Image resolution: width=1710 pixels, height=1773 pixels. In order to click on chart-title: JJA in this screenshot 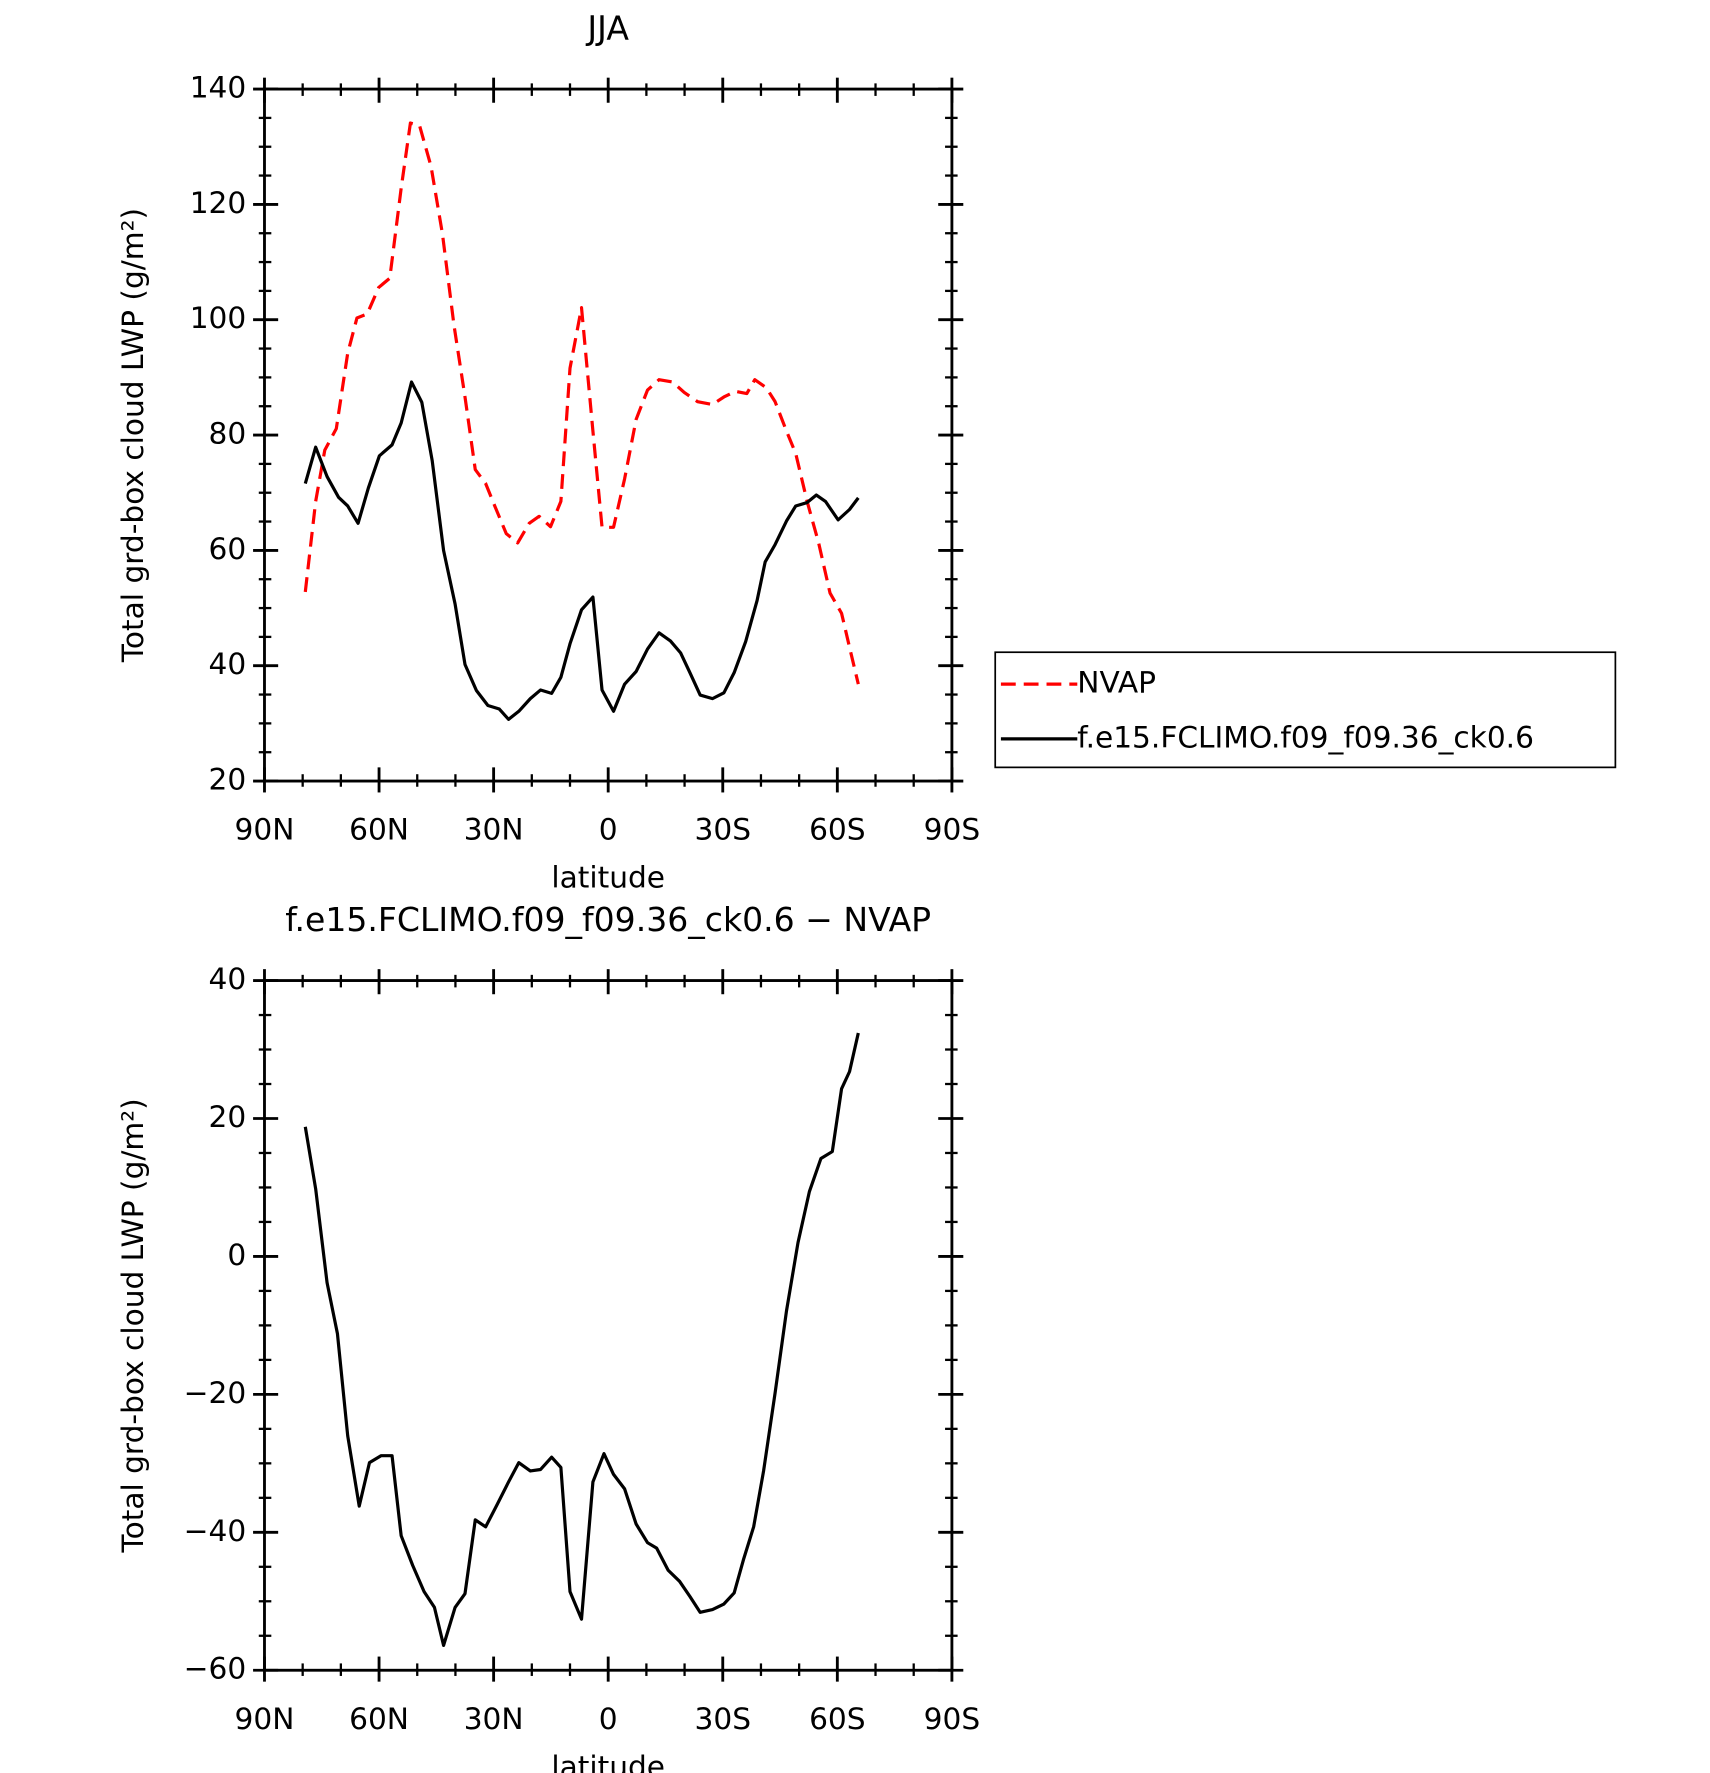, I will do `click(607, 27)`.